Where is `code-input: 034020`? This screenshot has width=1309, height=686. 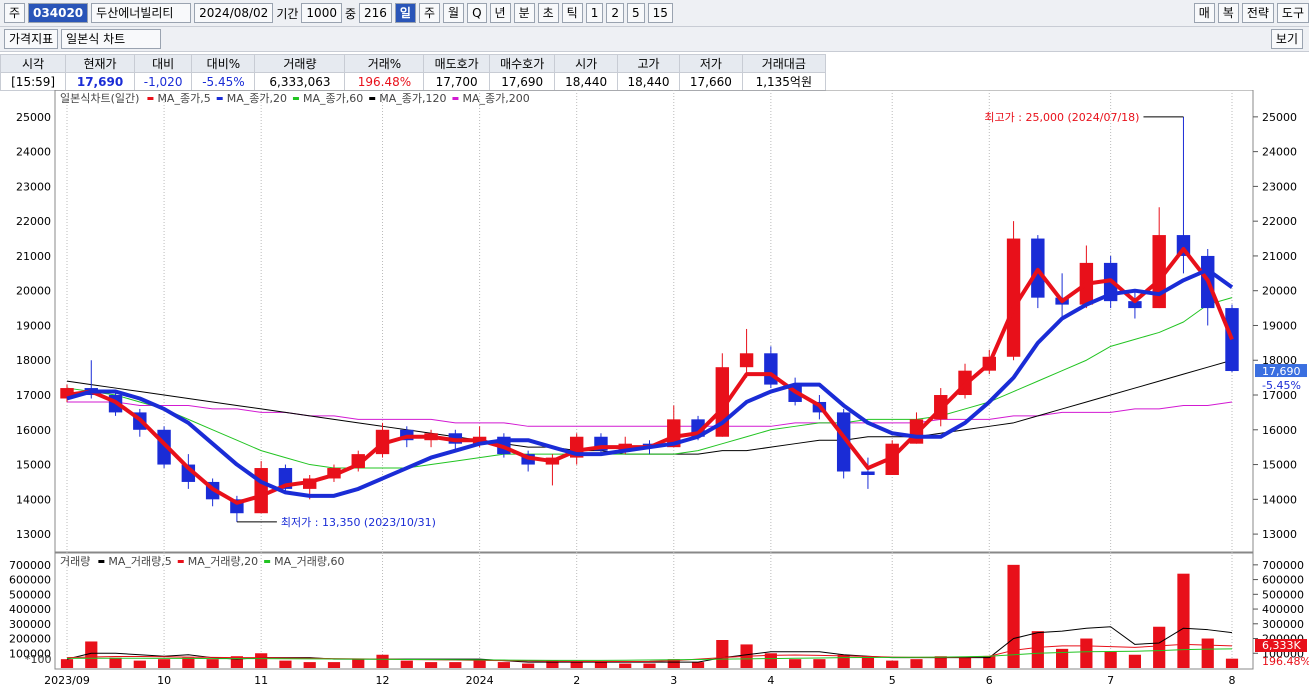
code-input: 034020 is located at coordinates (58, 13).